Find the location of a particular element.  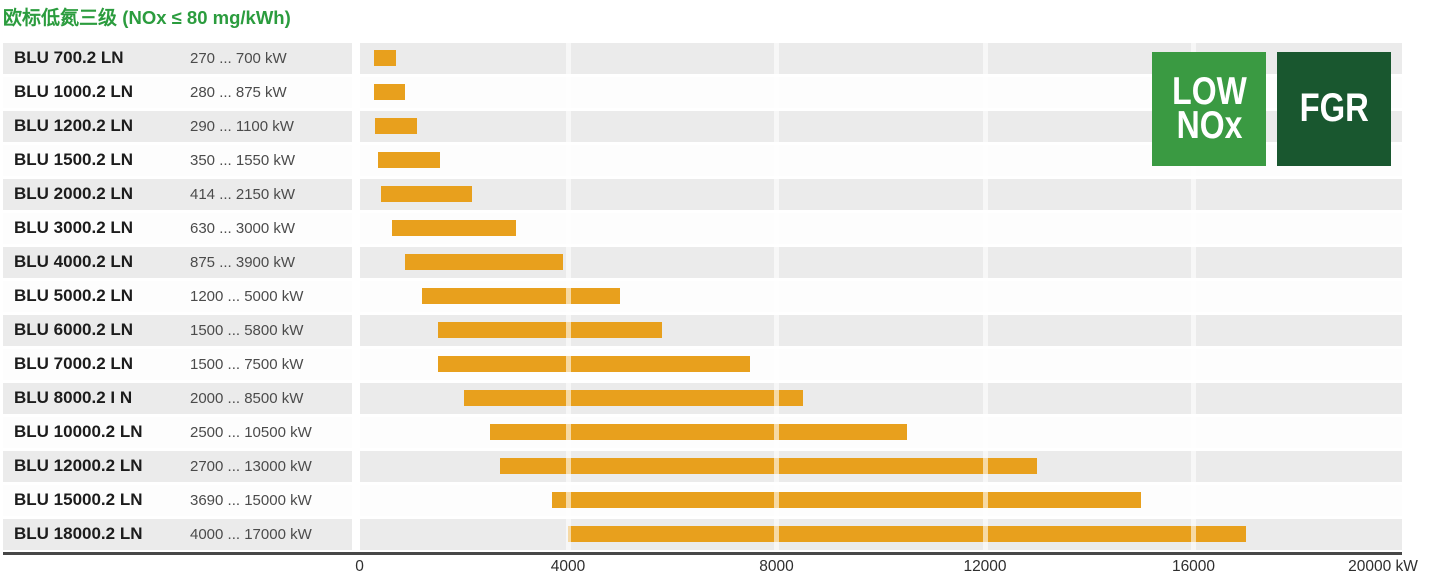

power-range-label: 290 ... 1100 kW is located at coordinates (242, 126).